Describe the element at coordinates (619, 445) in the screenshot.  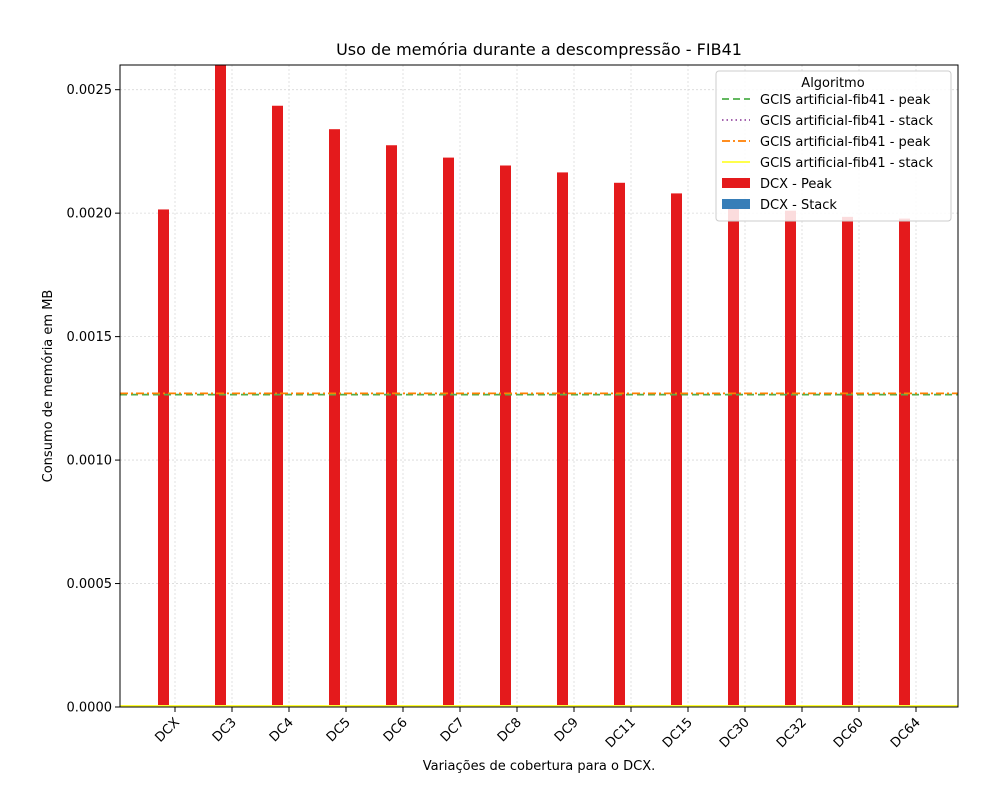
I see `bar-dcx-peak-dc11` at that location.